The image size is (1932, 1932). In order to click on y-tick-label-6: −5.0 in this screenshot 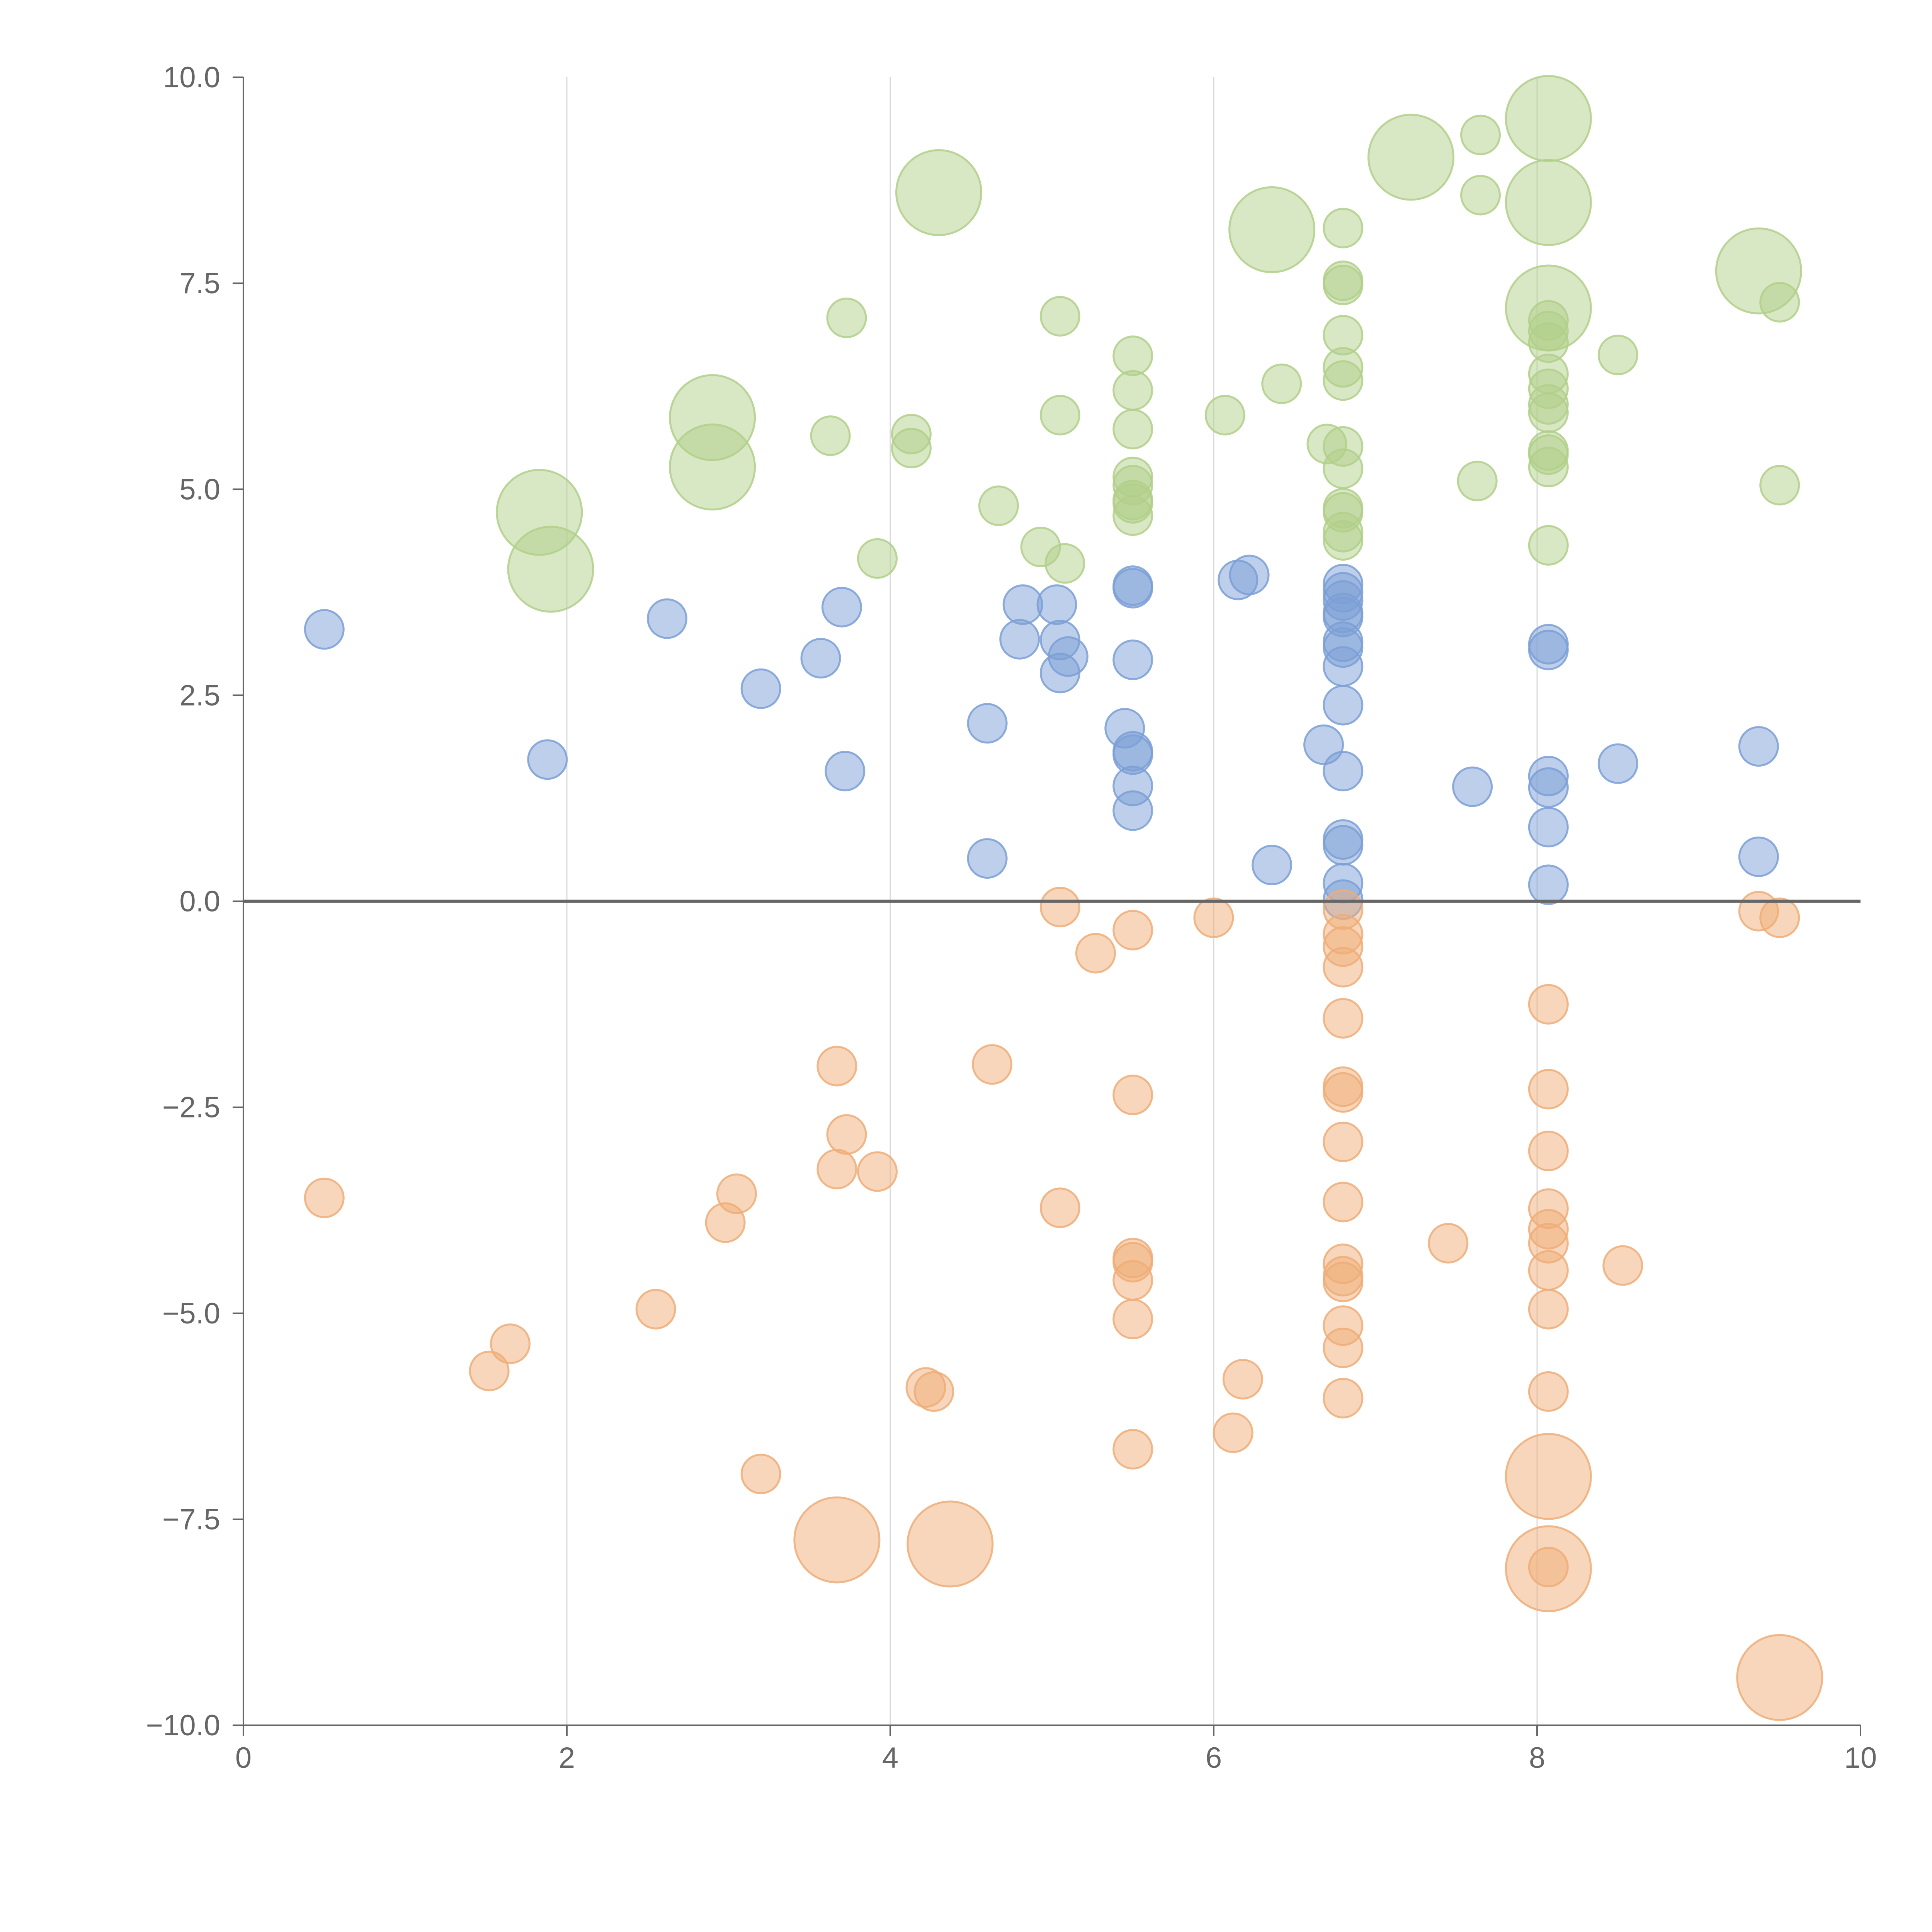, I will do `click(191, 1313)`.